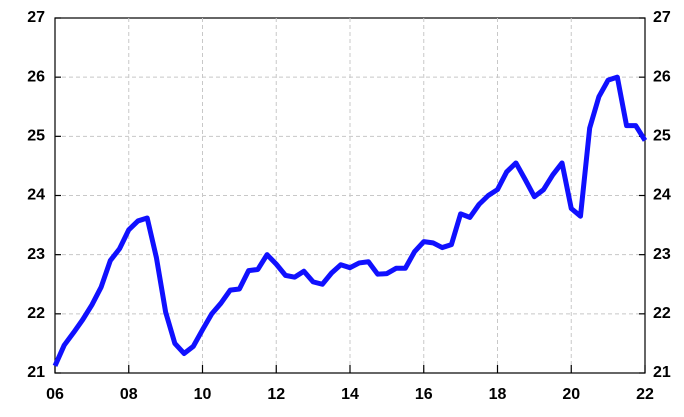  Describe the element at coordinates (662, 136) in the screenshot. I see `y2-tick-label: 25` at that location.